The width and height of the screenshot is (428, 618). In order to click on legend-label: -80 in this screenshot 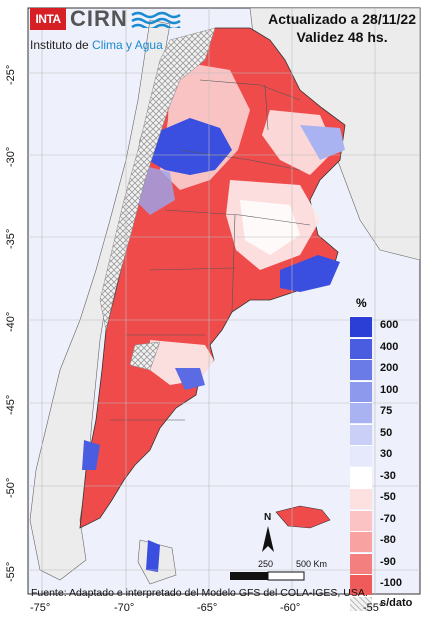, I will do `click(388, 540)`.